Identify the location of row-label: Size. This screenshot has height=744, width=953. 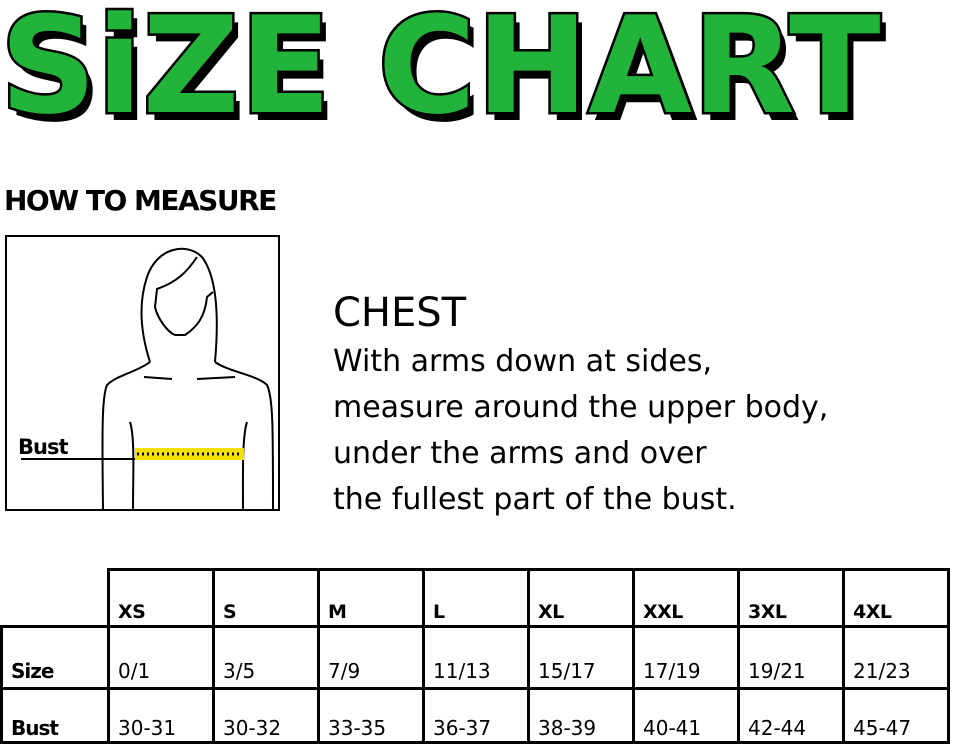
(55, 657).